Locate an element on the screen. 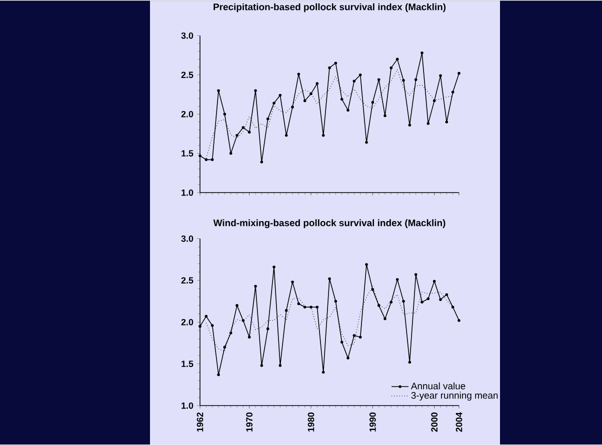 This screenshot has height=445, width=602. chart-title: Precipitation-based pollock survival index (Macklin) is located at coordinates (330, 7).